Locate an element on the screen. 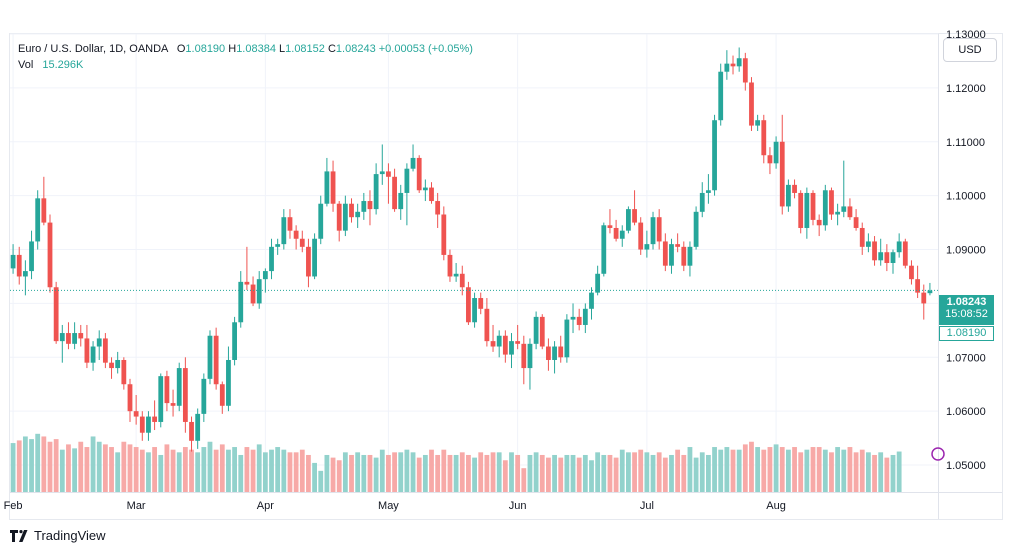 Image resolution: width=1012 pixels, height=555 pixels. x-tick-label: May is located at coordinates (388, 506).